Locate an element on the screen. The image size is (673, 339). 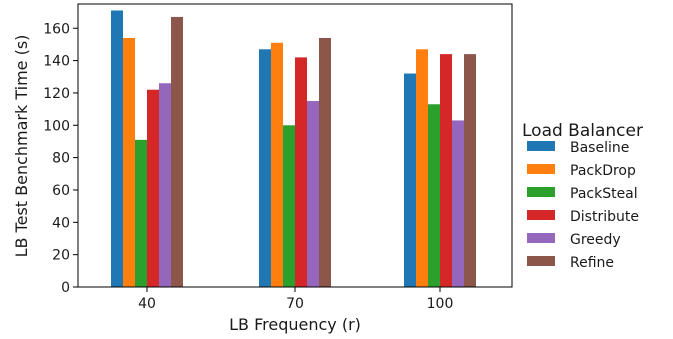
y-axis: 0 20 40 60 80 100 120 140 160 is located at coordinates (60, 158).